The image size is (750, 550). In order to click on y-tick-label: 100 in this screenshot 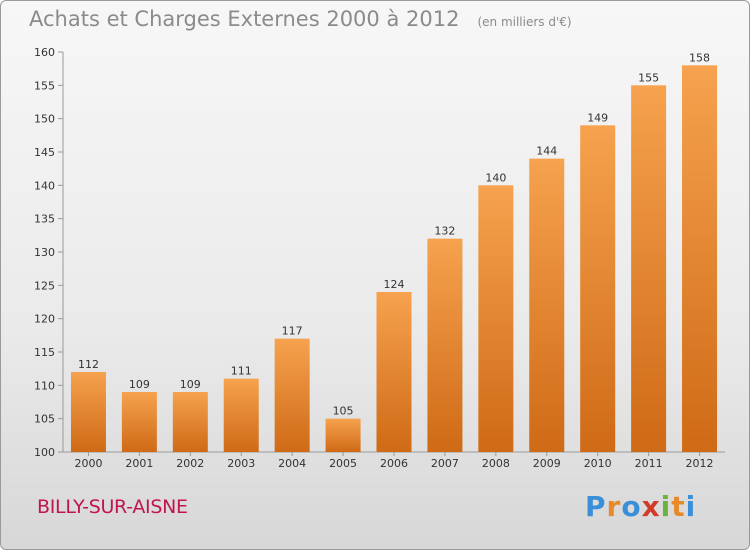, I will do `click(44, 452)`.